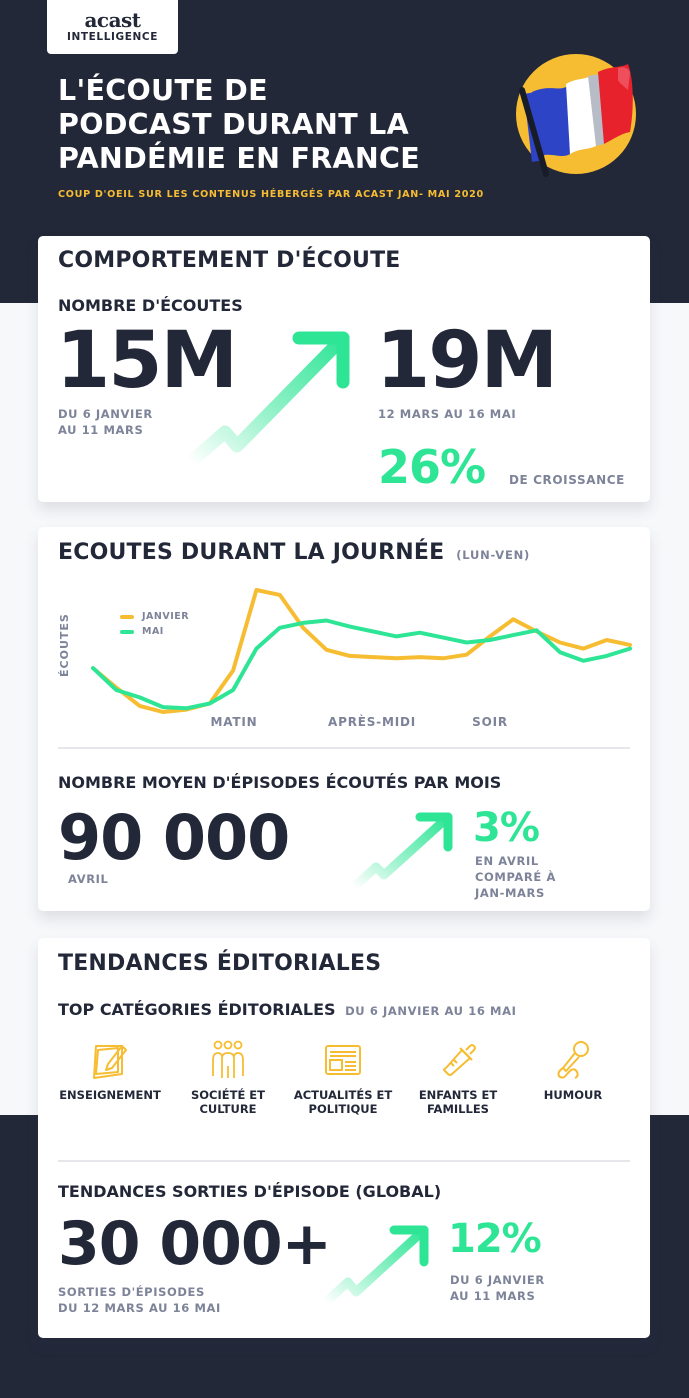 The height and width of the screenshot is (1398, 689). Describe the element at coordinates (343, 1077) in the screenshot. I see `category-actualites-politique: ACTUALITÉS ET POLITIQUE` at that location.